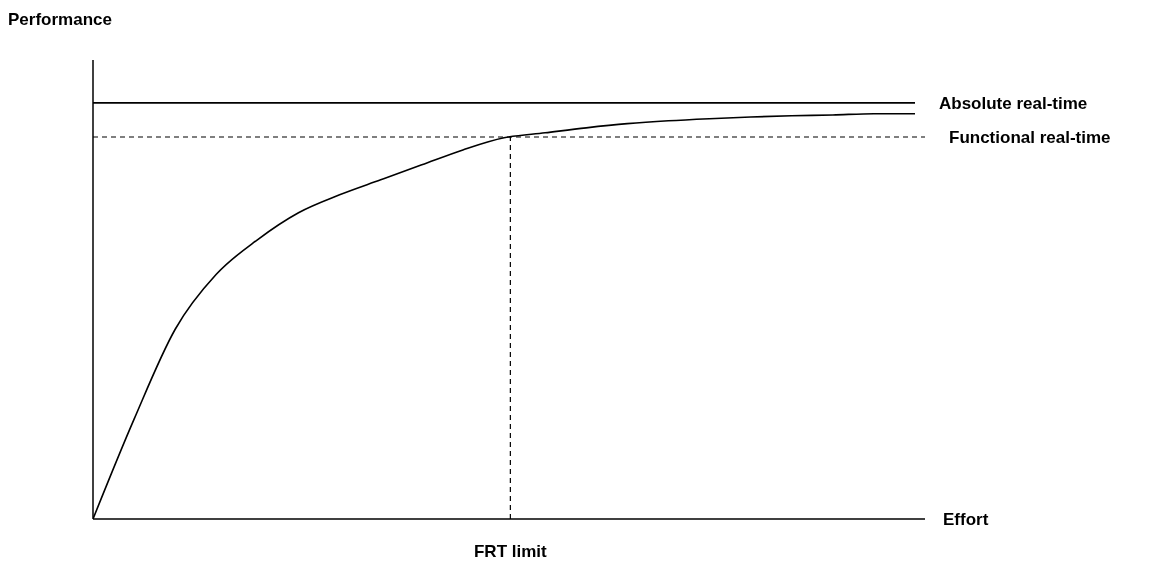  What do you see at coordinates (60, 20) in the screenshot?
I see `y-axis-title: Performance` at bounding box center [60, 20].